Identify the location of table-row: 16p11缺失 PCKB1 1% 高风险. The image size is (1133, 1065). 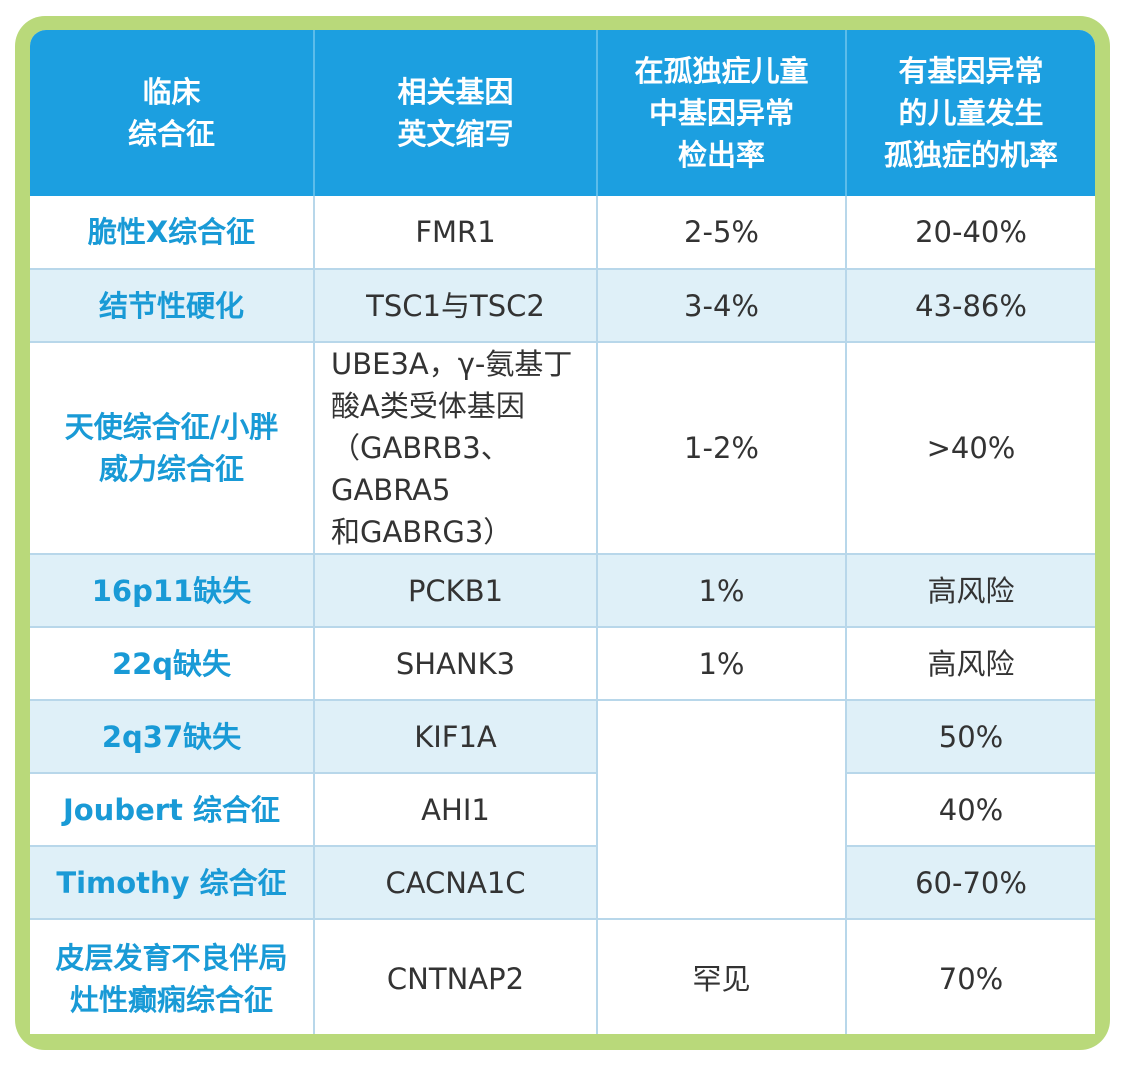
(562, 591).